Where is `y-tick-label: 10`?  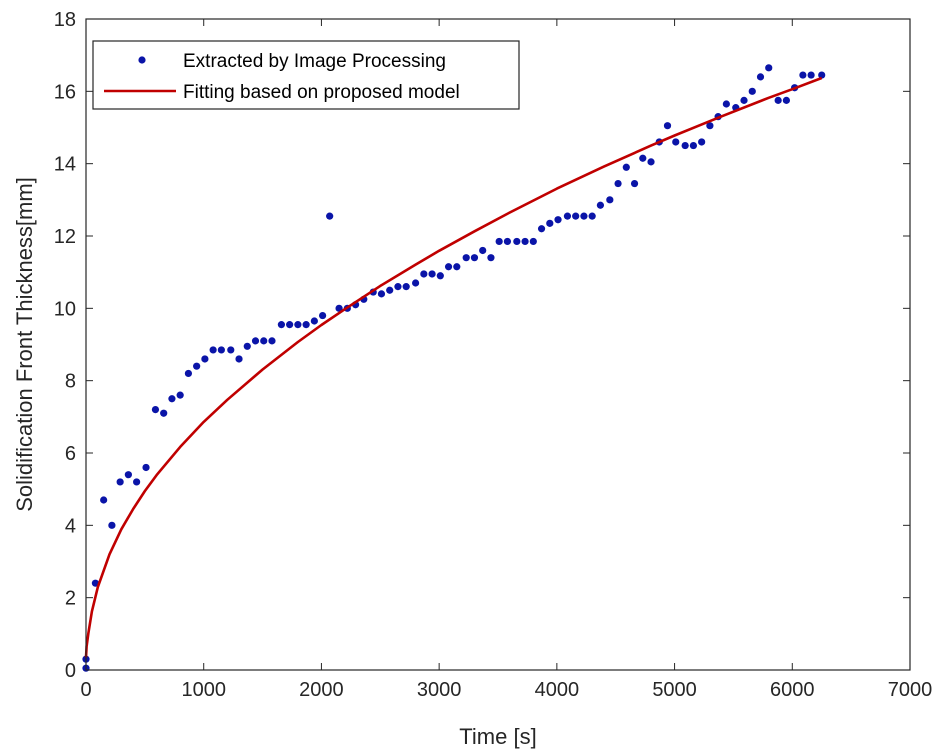 y-tick-label: 10 is located at coordinates (65, 309).